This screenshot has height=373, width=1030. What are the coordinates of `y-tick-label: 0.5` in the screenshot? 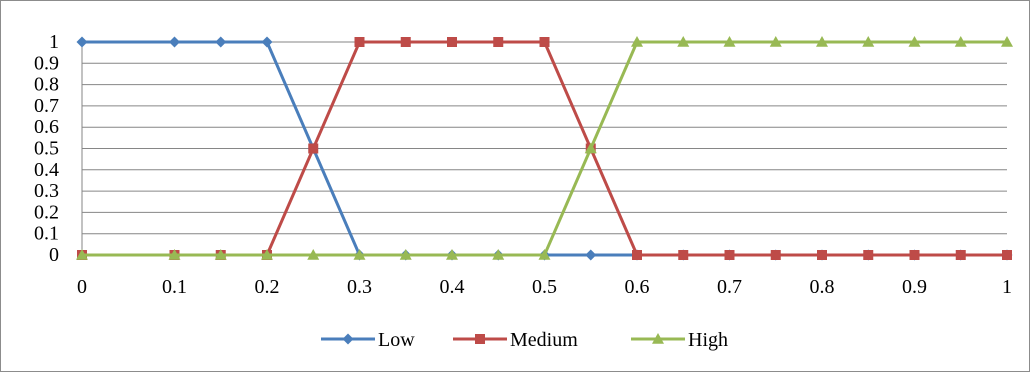 It's located at (46, 149).